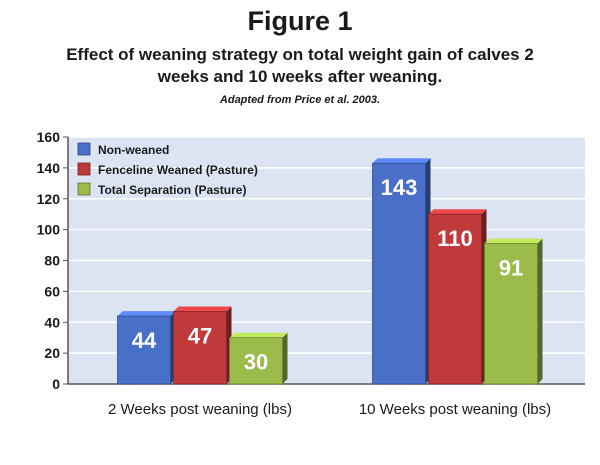 This screenshot has width=600, height=465. What do you see at coordinates (52, 261) in the screenshot?
I see `y-tick-label: 80` at bounding box center [52, 261].